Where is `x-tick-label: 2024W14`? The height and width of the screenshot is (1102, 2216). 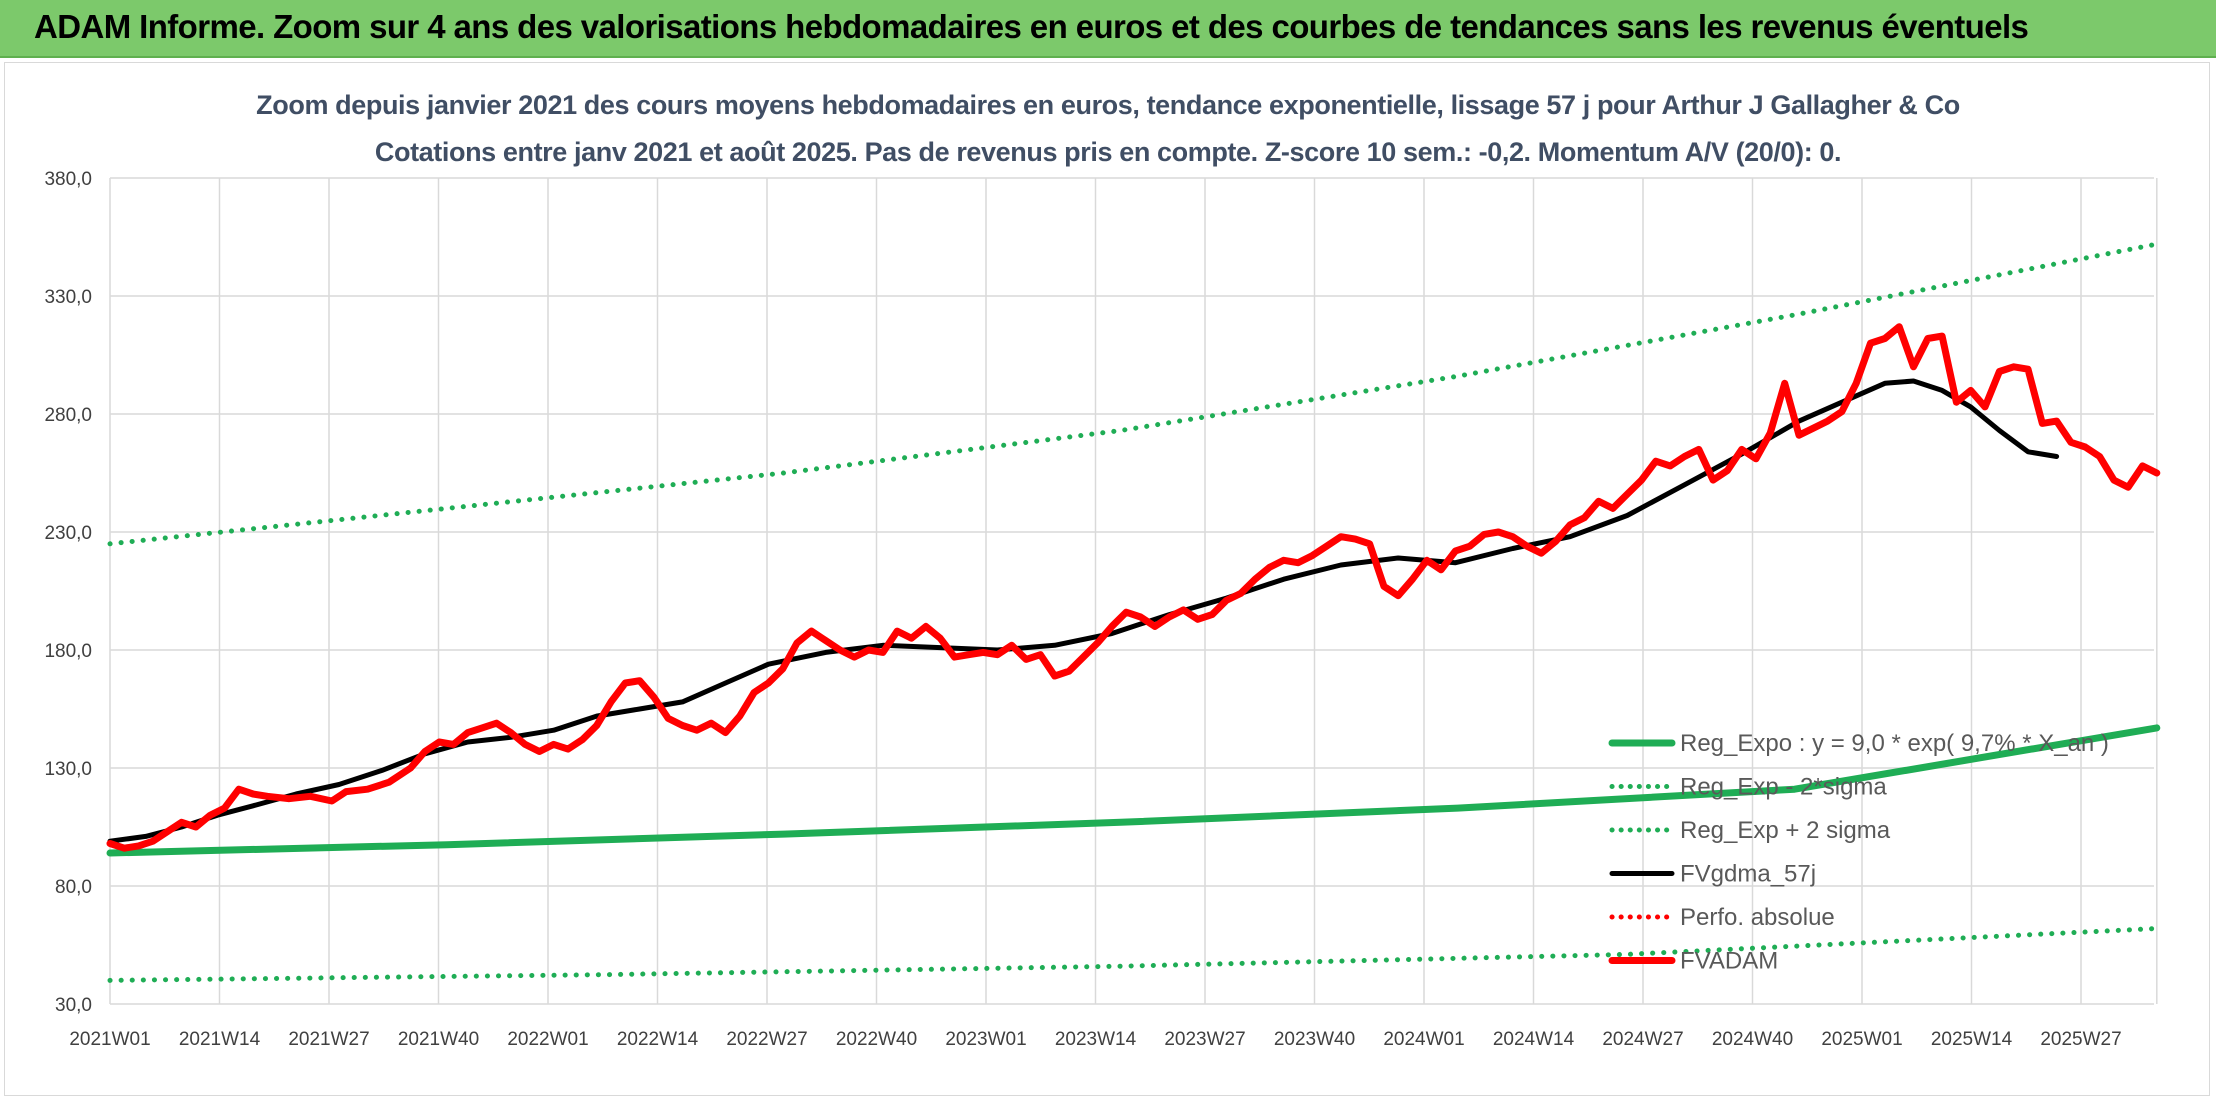 x-tick-label: 2024W14 is located at coordinates (1534, 1039).